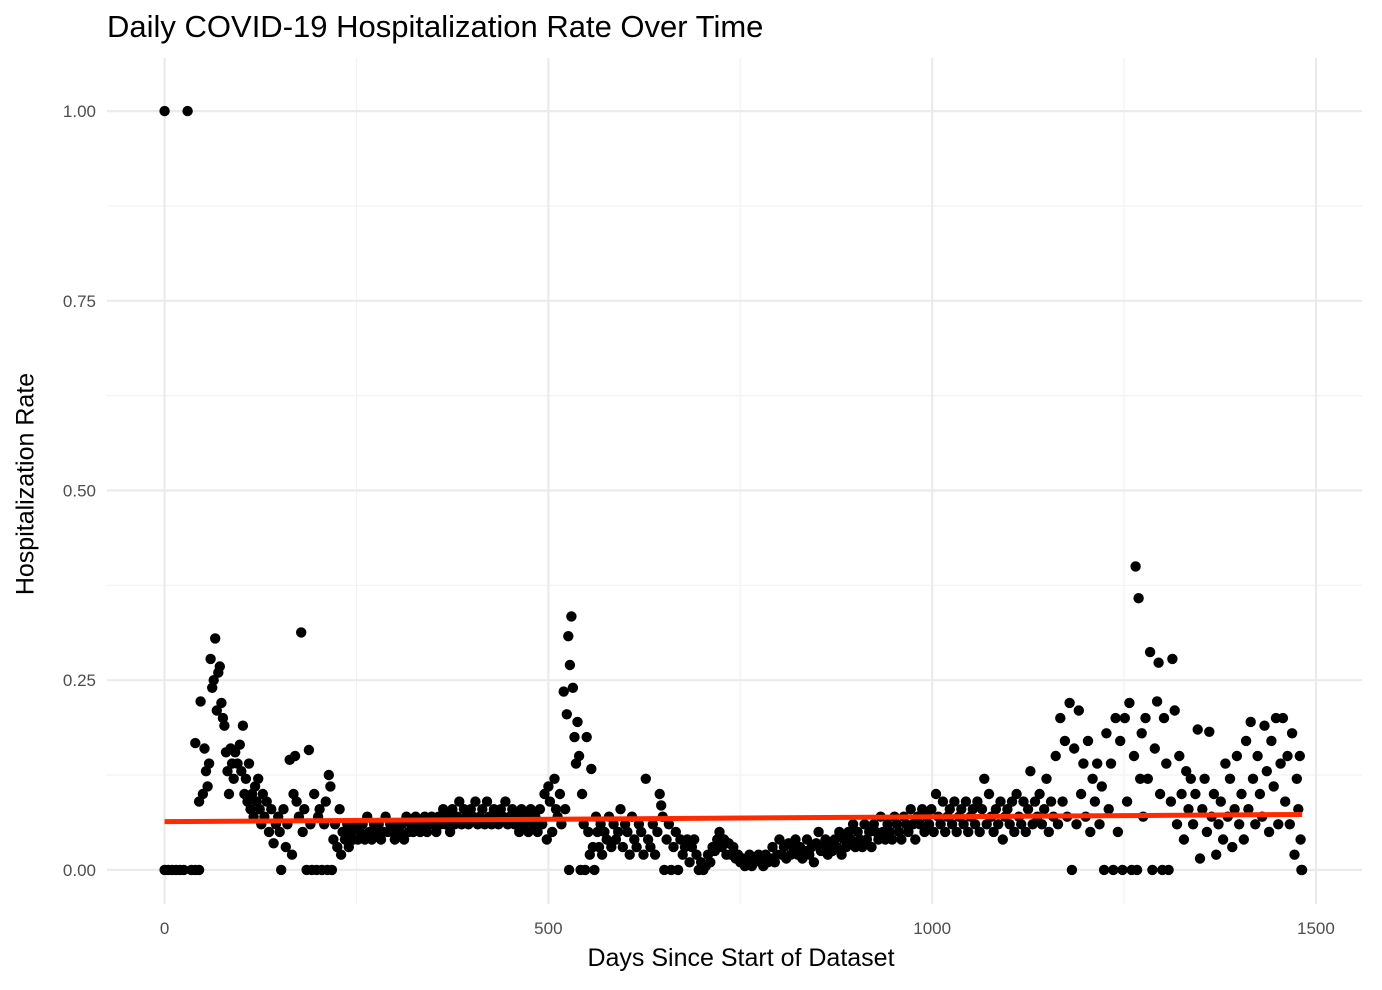 This screenshot has width=1382, height=990. Describe the element at coordinates (741, 958) in the screenshot. I see `x-axis-label: Days Since Start of Dataset` at that location.